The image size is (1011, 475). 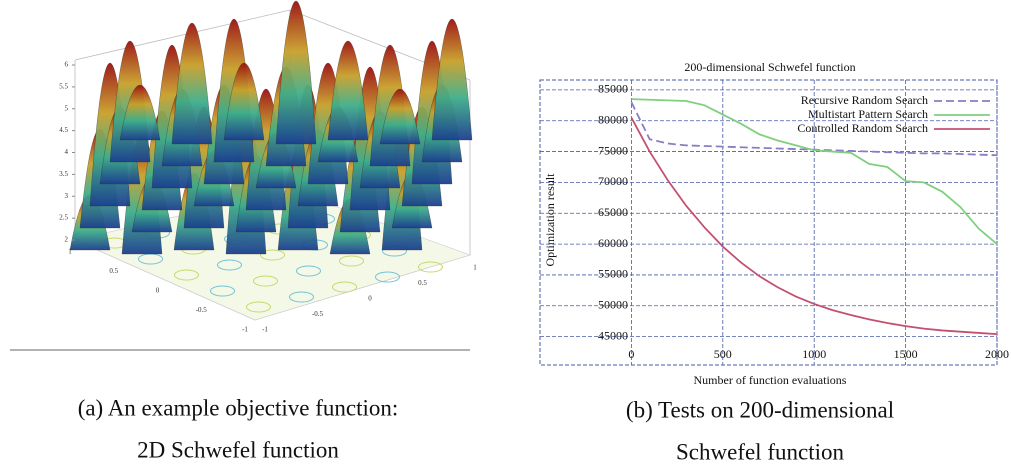 What do you see at coordinates (814, 171) in the screenshot?
I see `series-line` at bounding box center [814, 171].